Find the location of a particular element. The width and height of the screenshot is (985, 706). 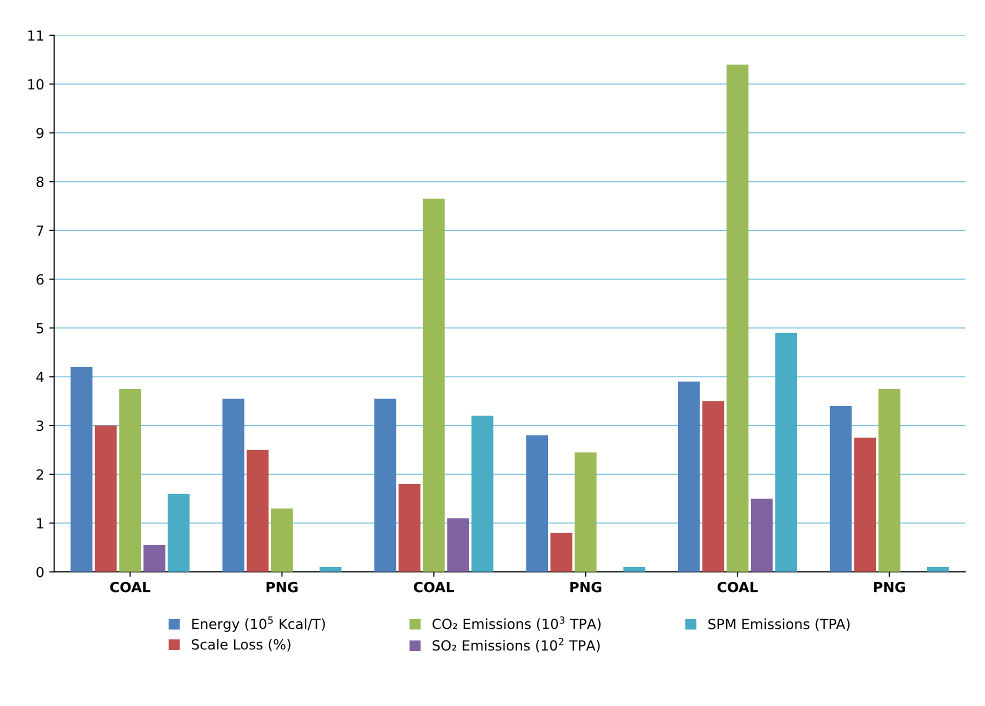

y-tick-label: 10 is located at coordinates (36, 84).